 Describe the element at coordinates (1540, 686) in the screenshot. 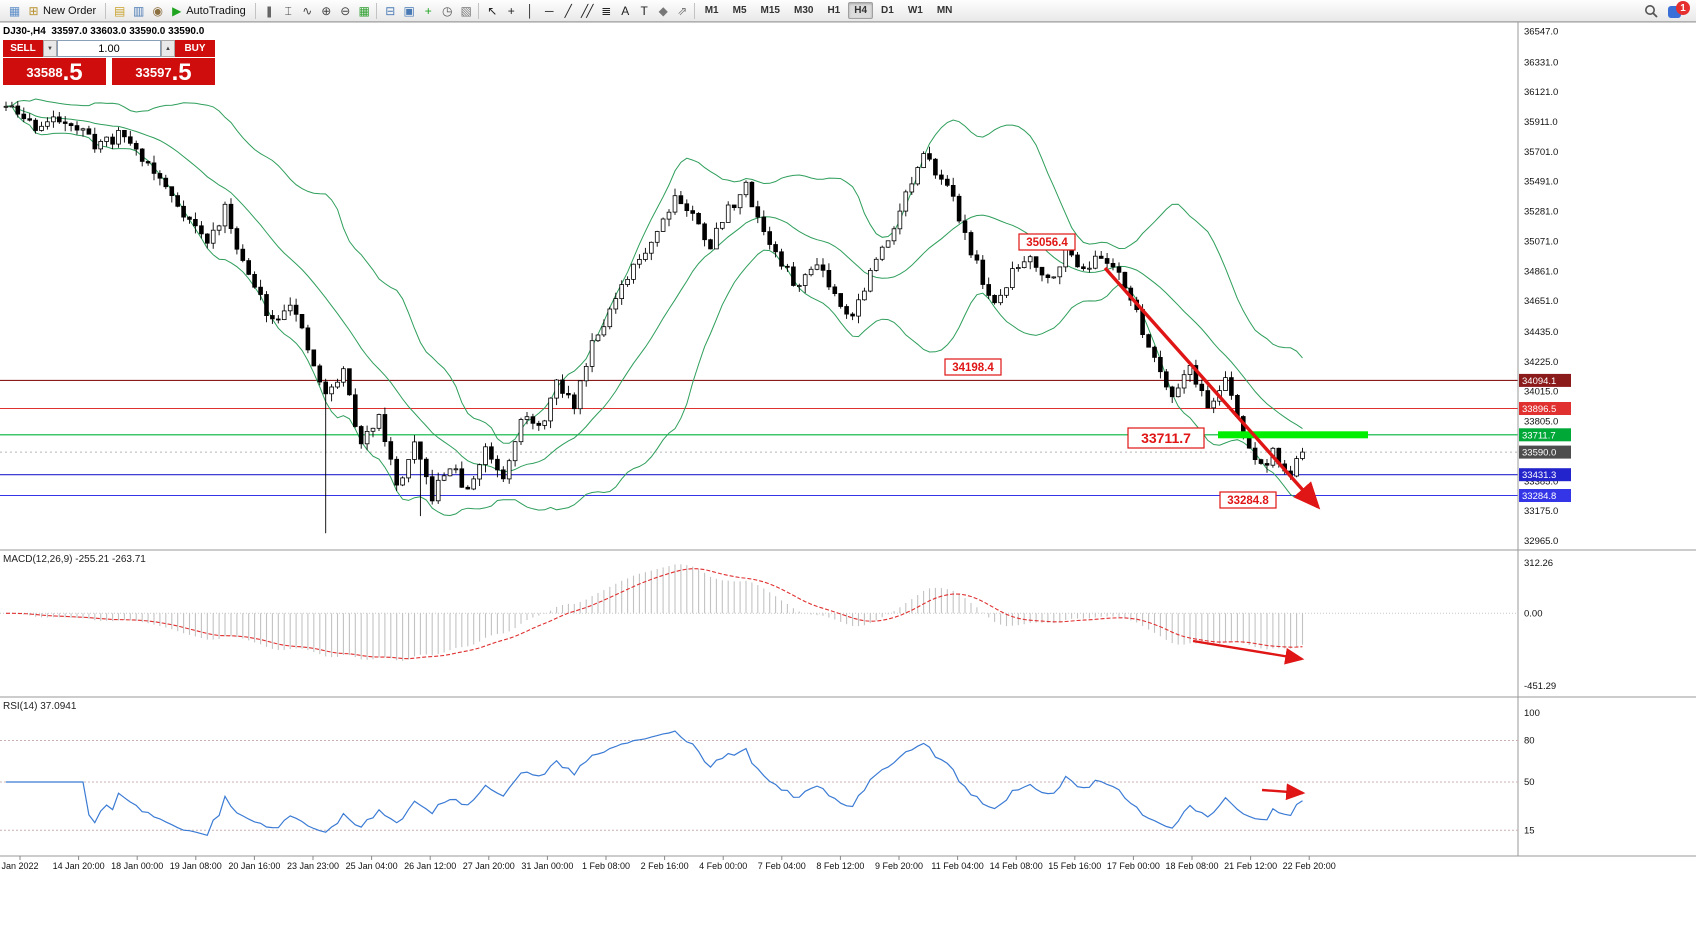

I see `svg-text: -451.29` at that location.